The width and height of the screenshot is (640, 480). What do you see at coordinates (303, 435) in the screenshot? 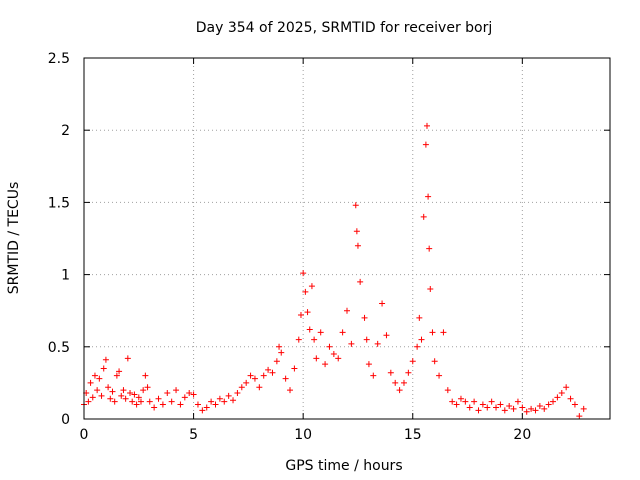
I see `x-tick-label: 10` at bounding box center [303, 435].